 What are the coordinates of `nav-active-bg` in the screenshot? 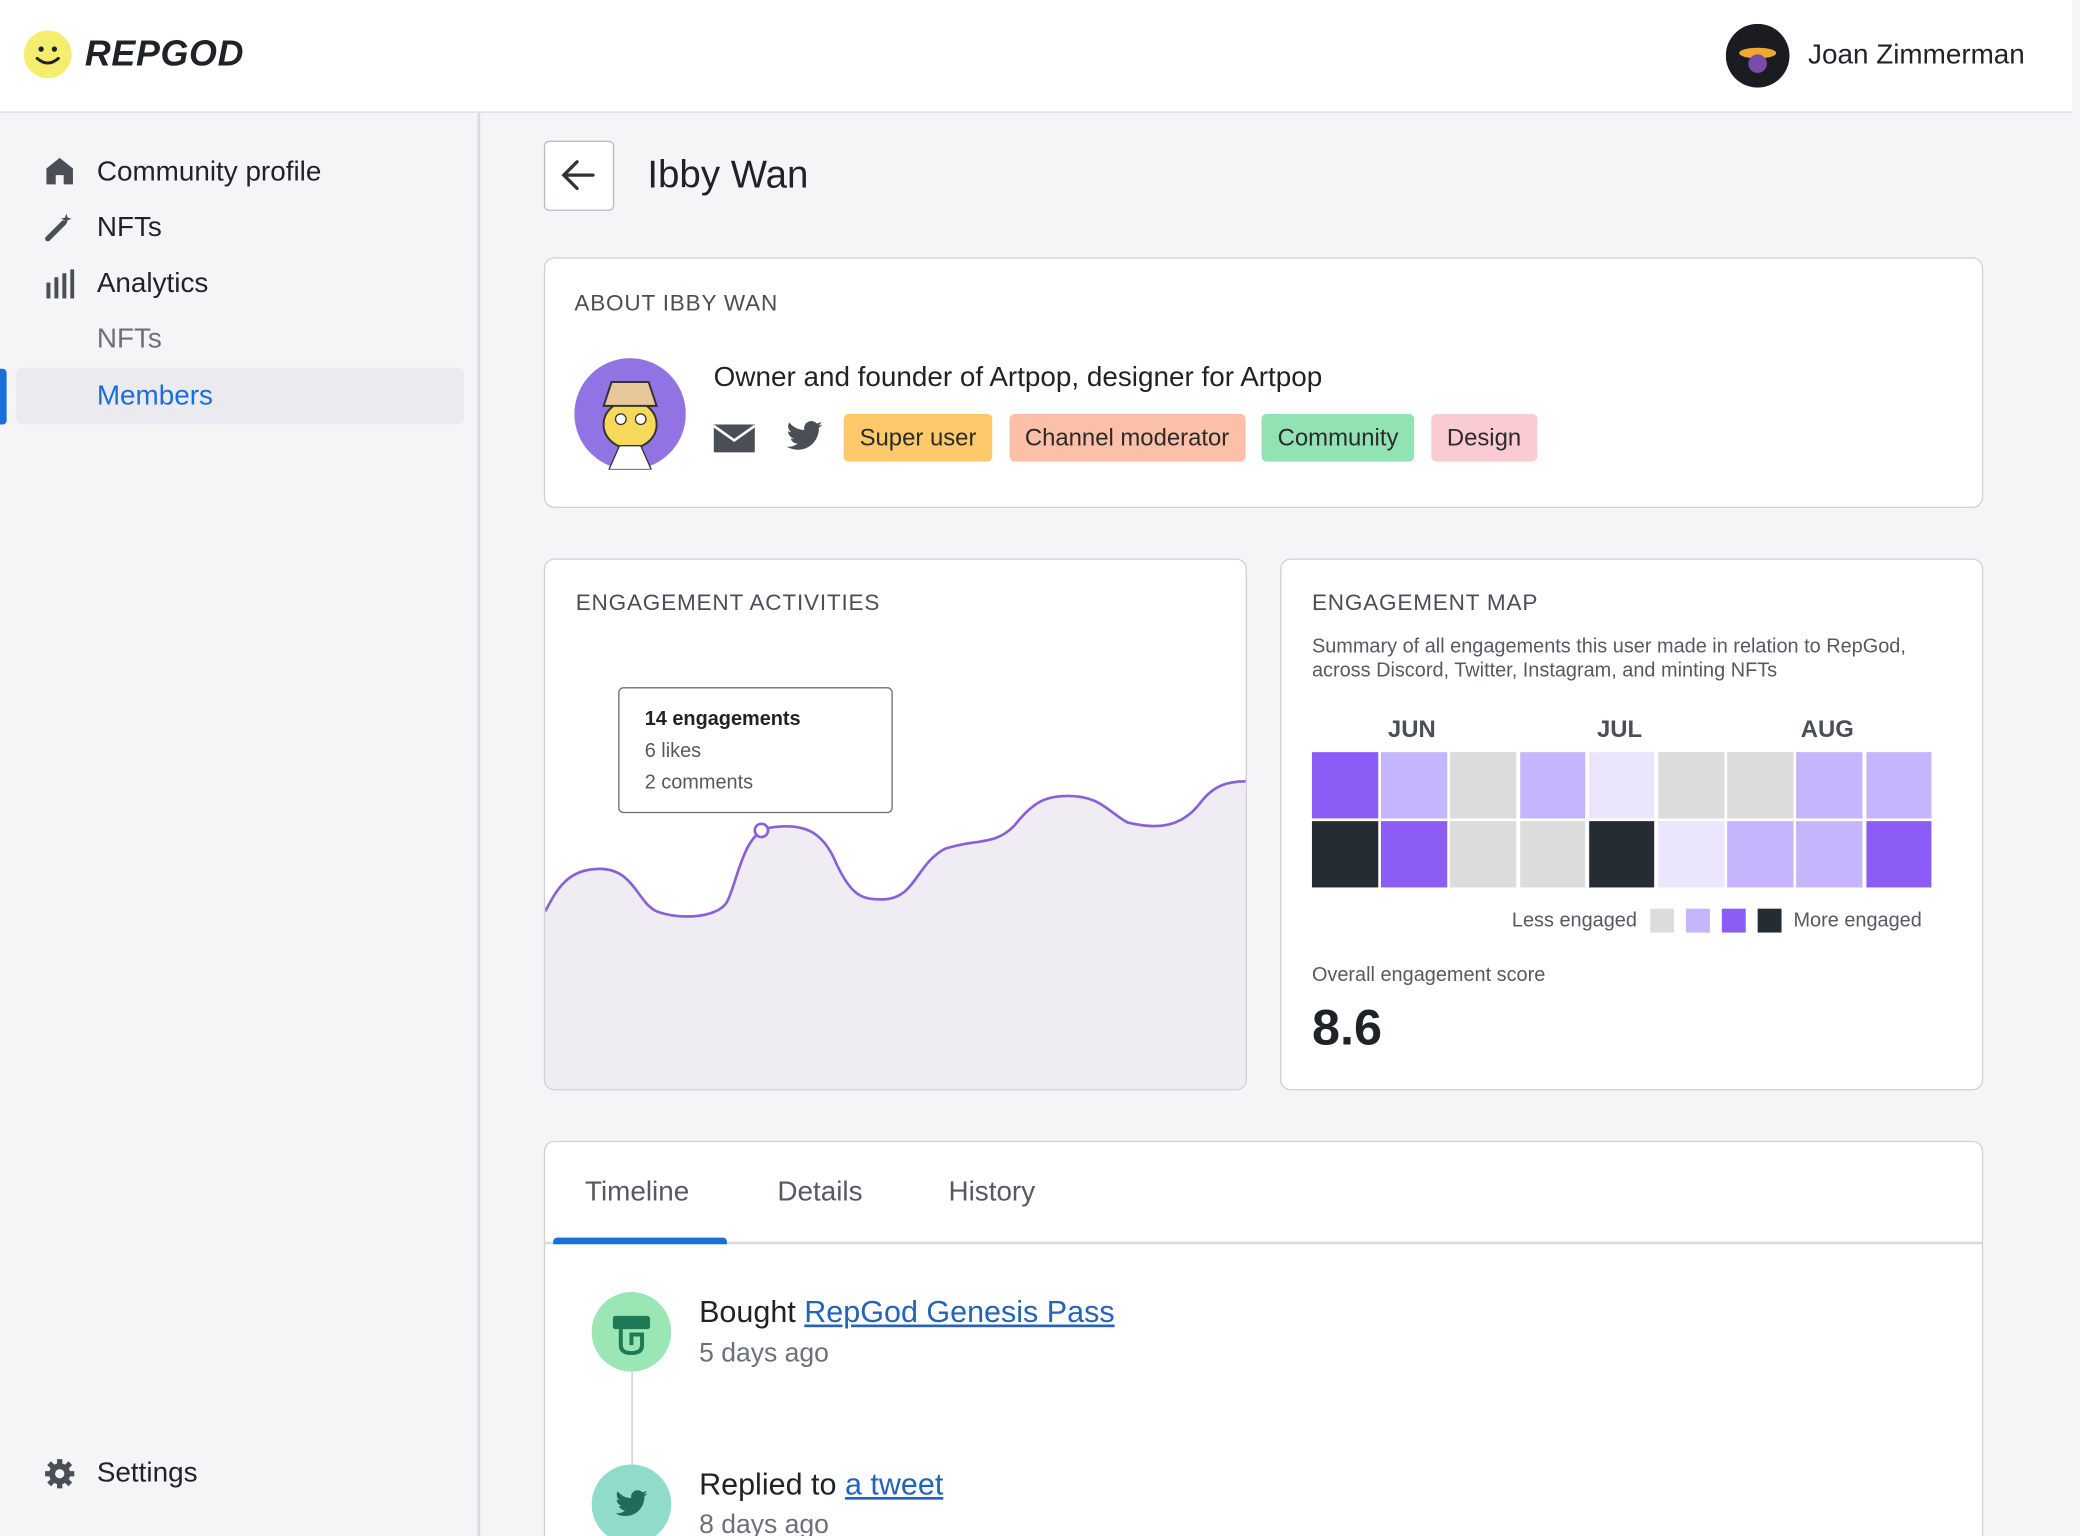 It's located at (240, 396).